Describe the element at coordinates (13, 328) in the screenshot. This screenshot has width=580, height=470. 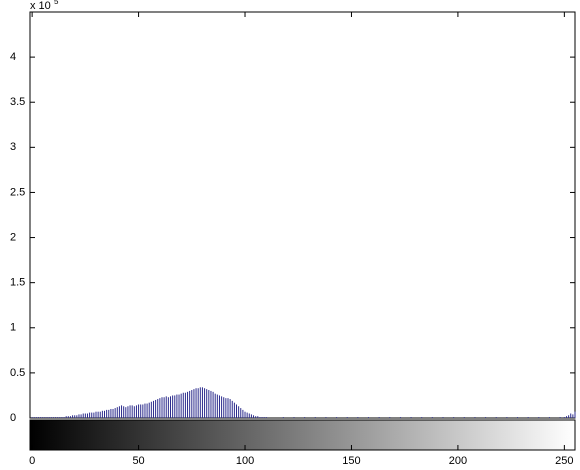
I see `y-tick-label: 1` at that location.